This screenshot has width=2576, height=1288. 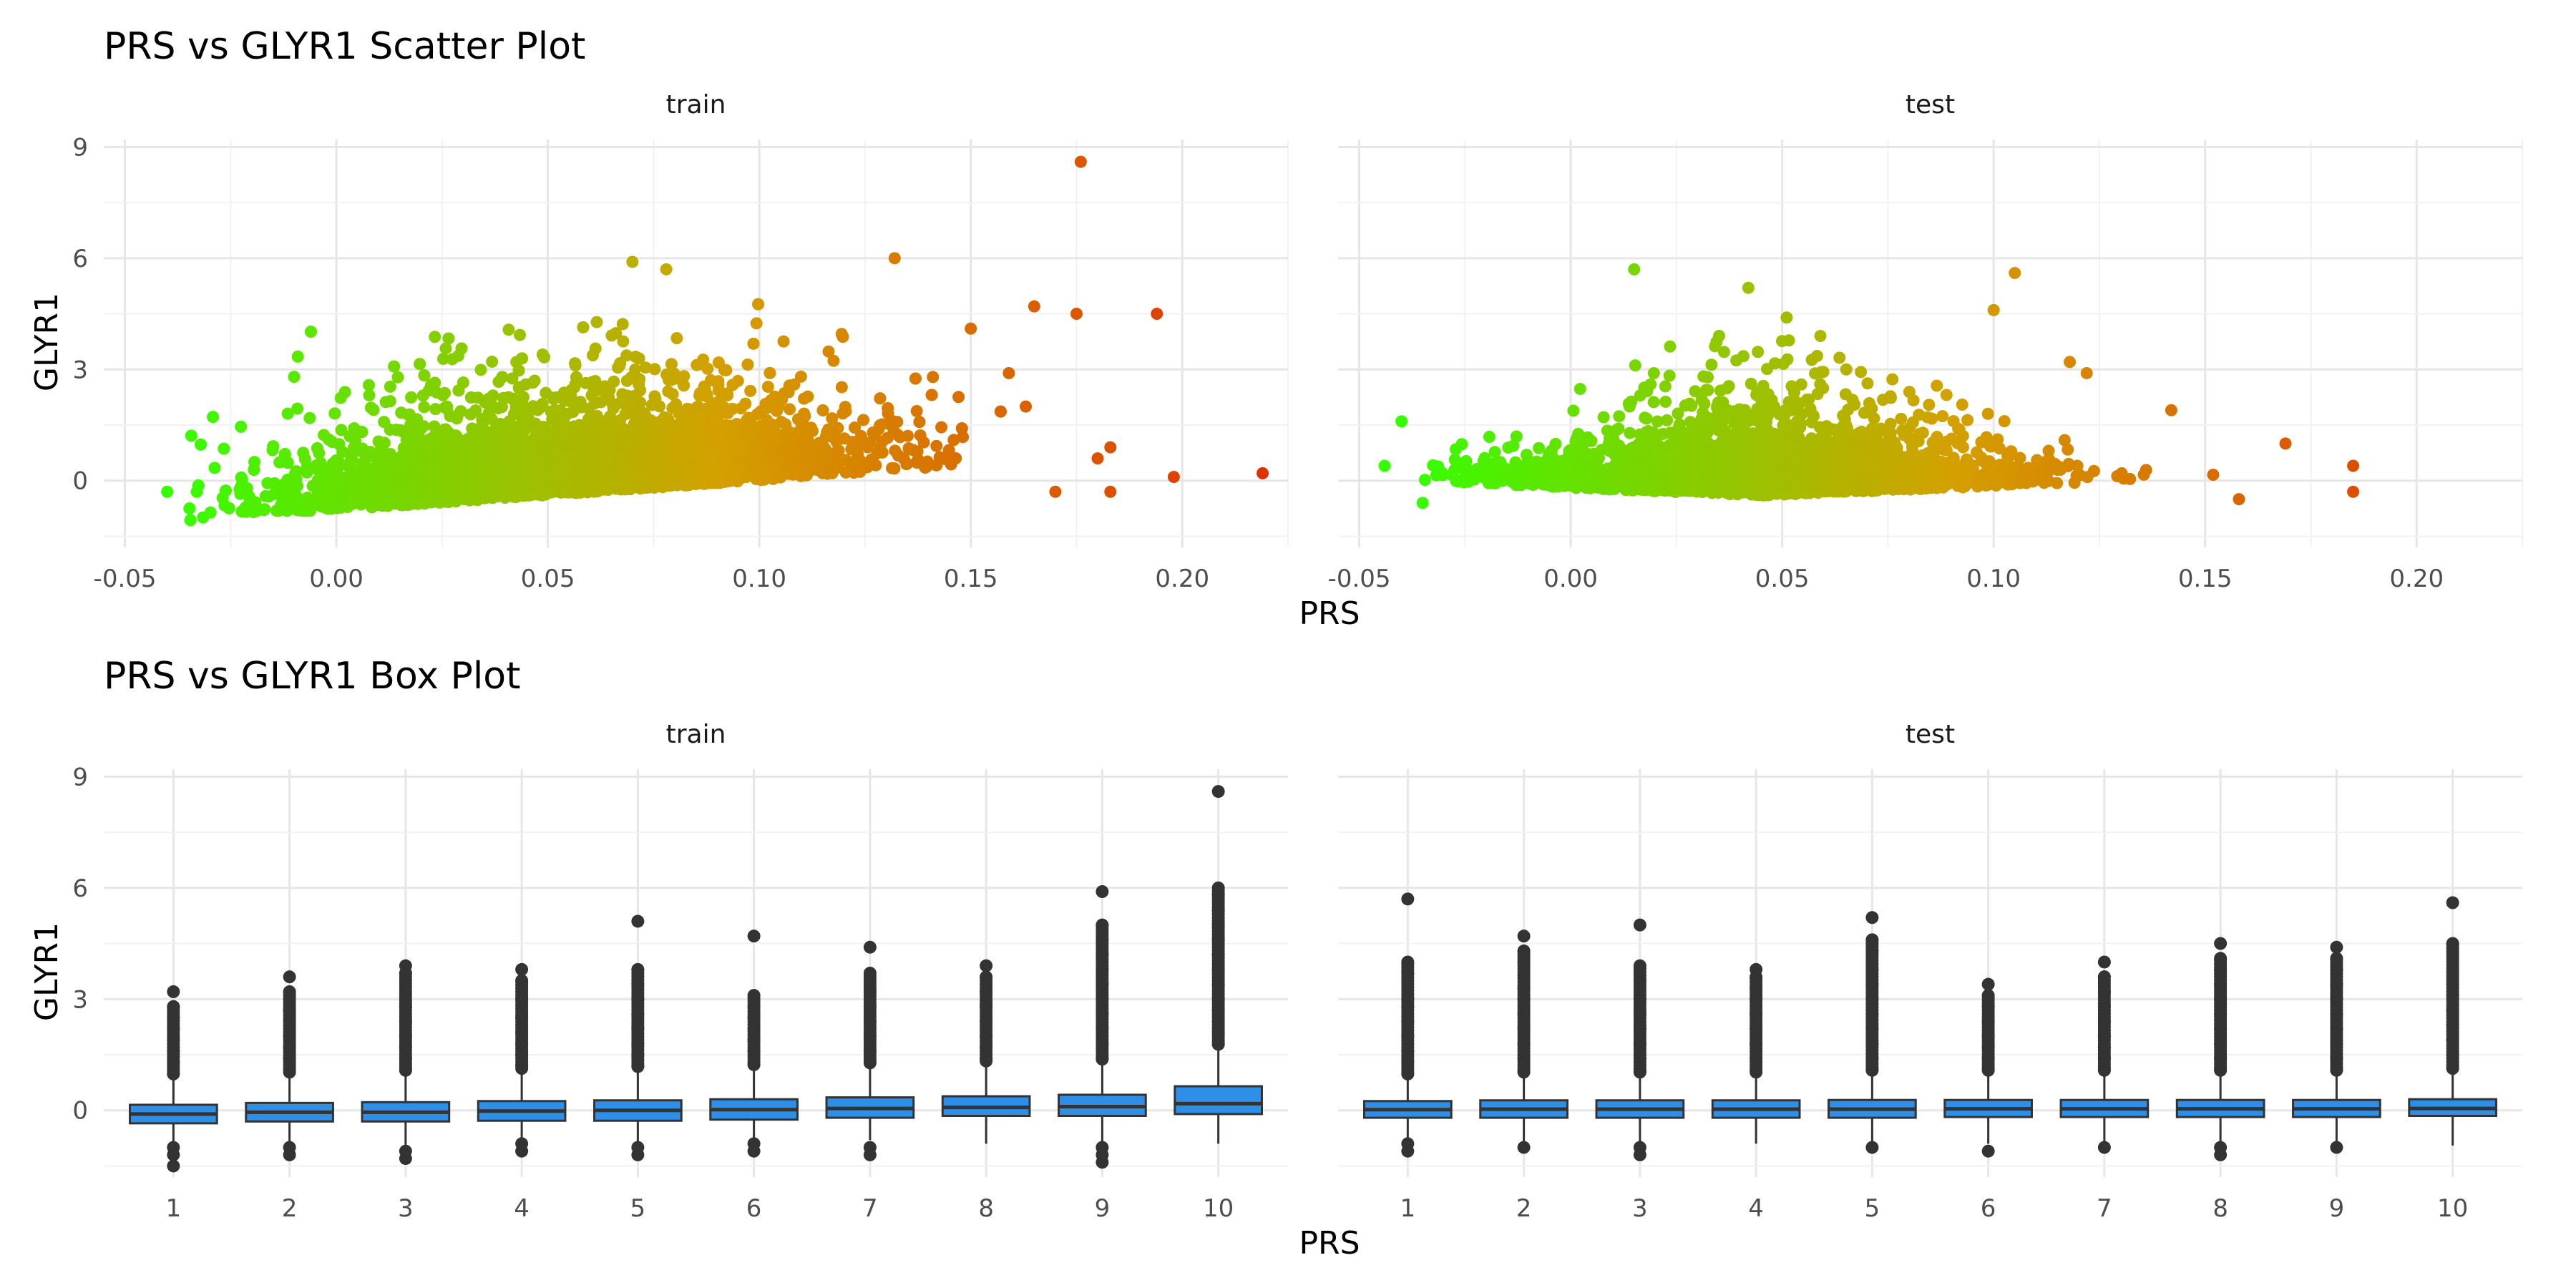 I want to click on scatter-y-tick-label: 6, so click(x=80, y=259).